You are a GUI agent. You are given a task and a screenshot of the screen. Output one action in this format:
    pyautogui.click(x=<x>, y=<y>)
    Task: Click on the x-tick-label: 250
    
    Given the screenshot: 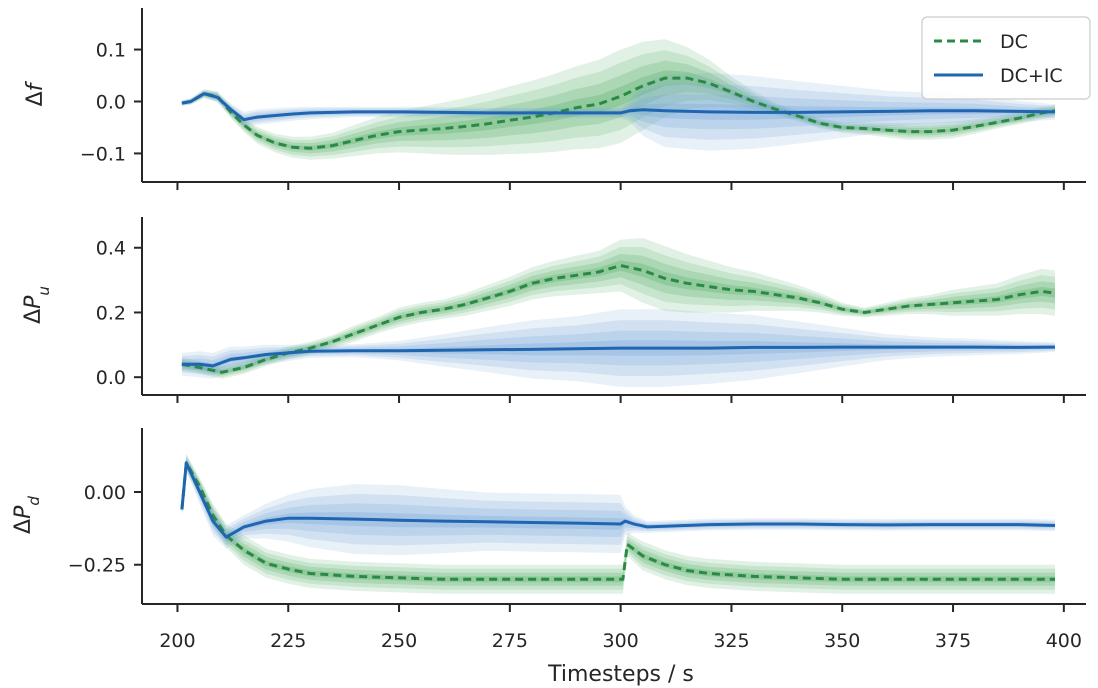 What is the action you would take?
    pyautogui.click(x=399, y=641)
    